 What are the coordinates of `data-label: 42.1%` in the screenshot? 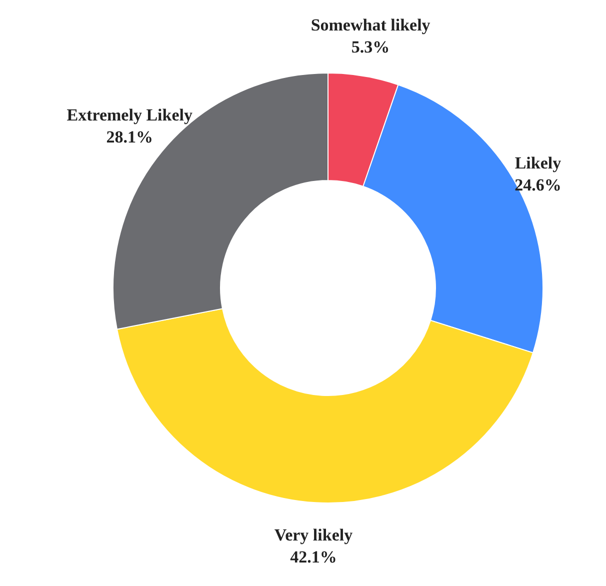 It's located at (313, 557).